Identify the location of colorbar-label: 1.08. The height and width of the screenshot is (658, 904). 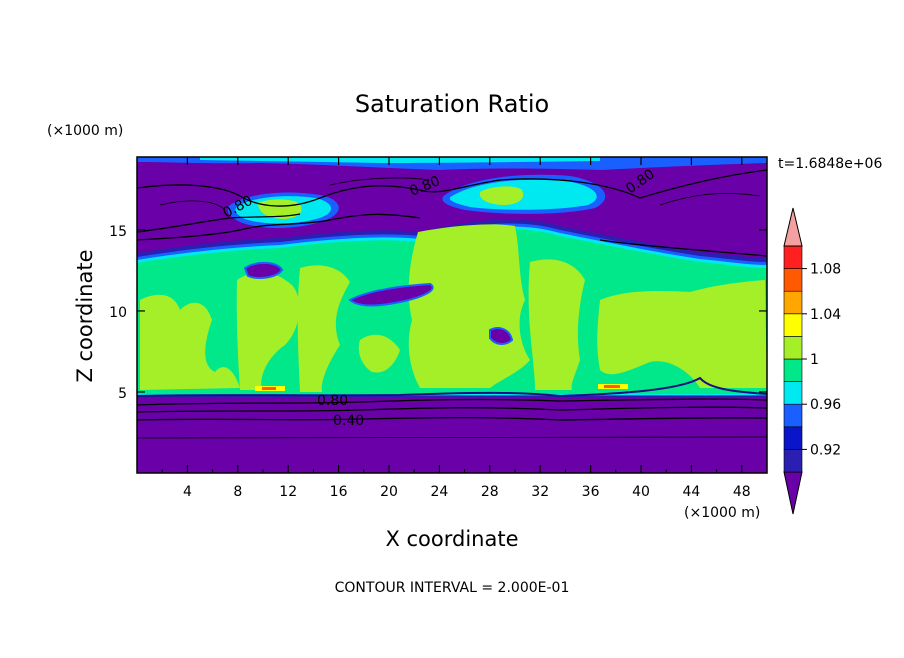
(825, 270).